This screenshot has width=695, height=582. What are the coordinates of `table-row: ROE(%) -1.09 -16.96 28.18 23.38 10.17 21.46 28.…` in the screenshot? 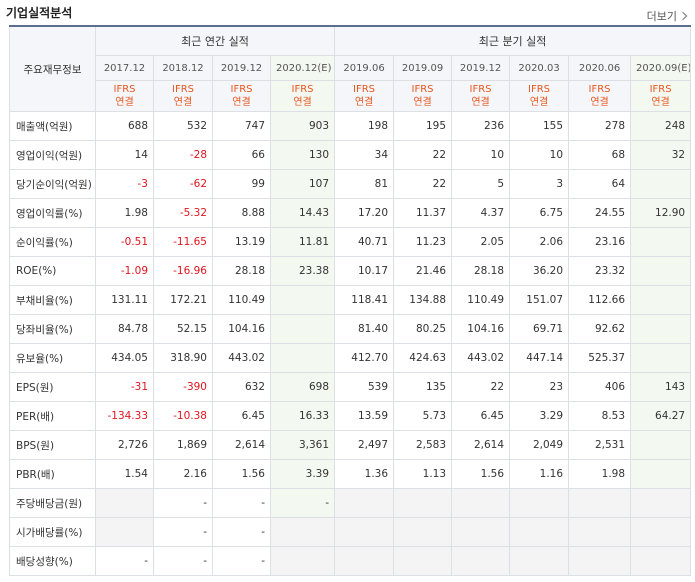 It's located at (350, 271).